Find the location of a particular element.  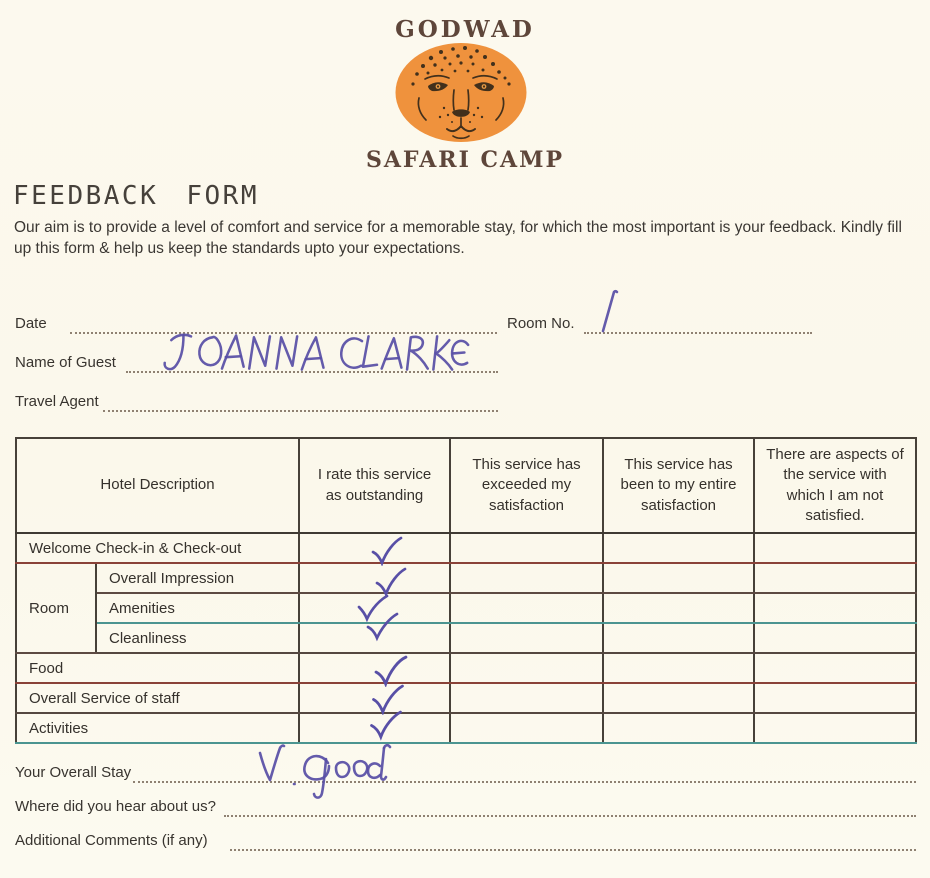

room-no-line is located at coordinates (698, 333).